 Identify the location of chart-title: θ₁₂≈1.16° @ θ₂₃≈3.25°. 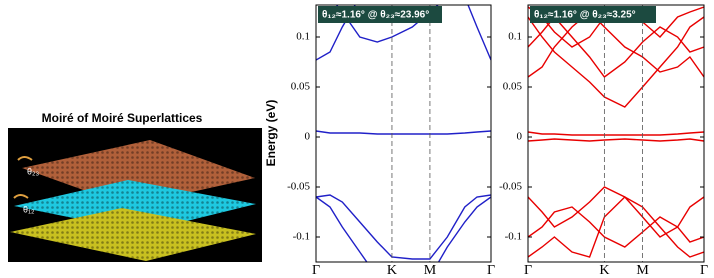
(585, 15).